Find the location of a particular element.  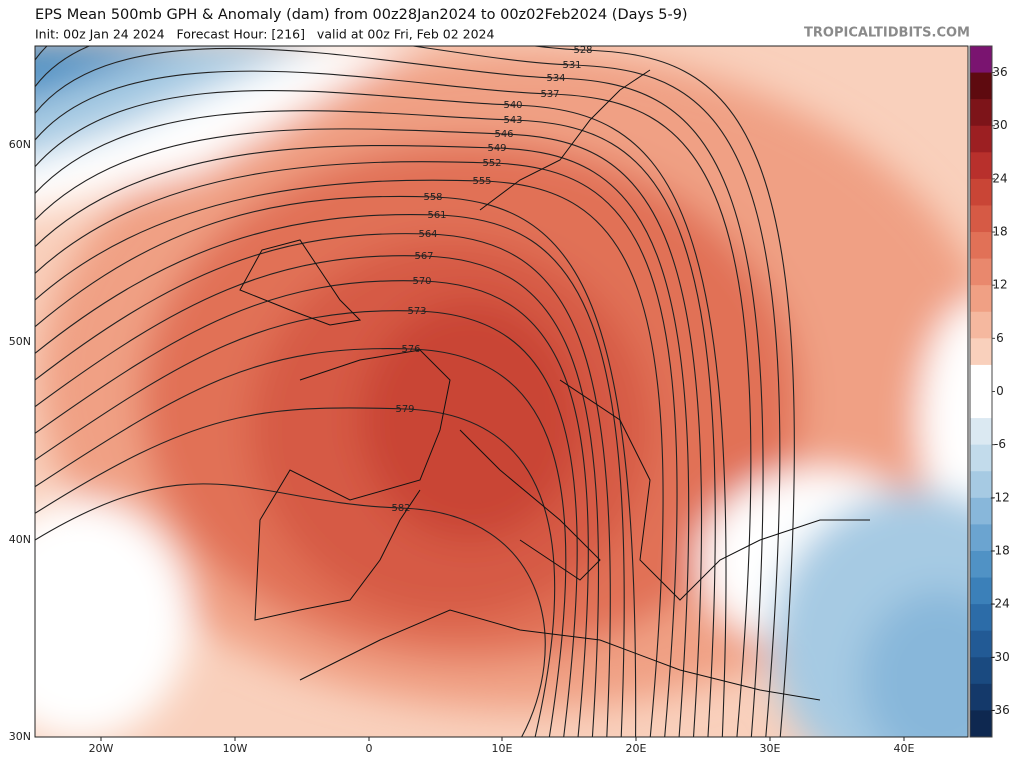

colorbar-tick-label: 30 is located at coordinates (999, 125).